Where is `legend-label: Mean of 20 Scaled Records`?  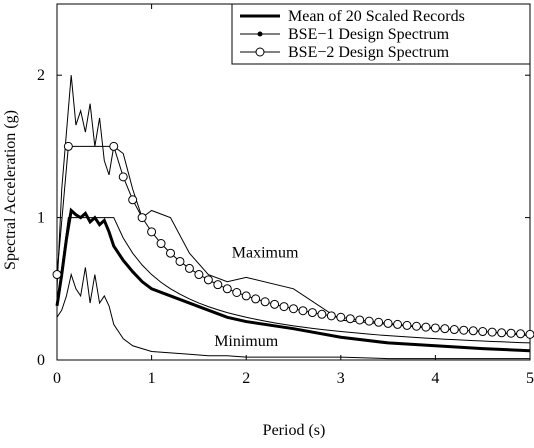
legend-label: Mean of 20 Scaled Records is located at coordinates (376, 16).